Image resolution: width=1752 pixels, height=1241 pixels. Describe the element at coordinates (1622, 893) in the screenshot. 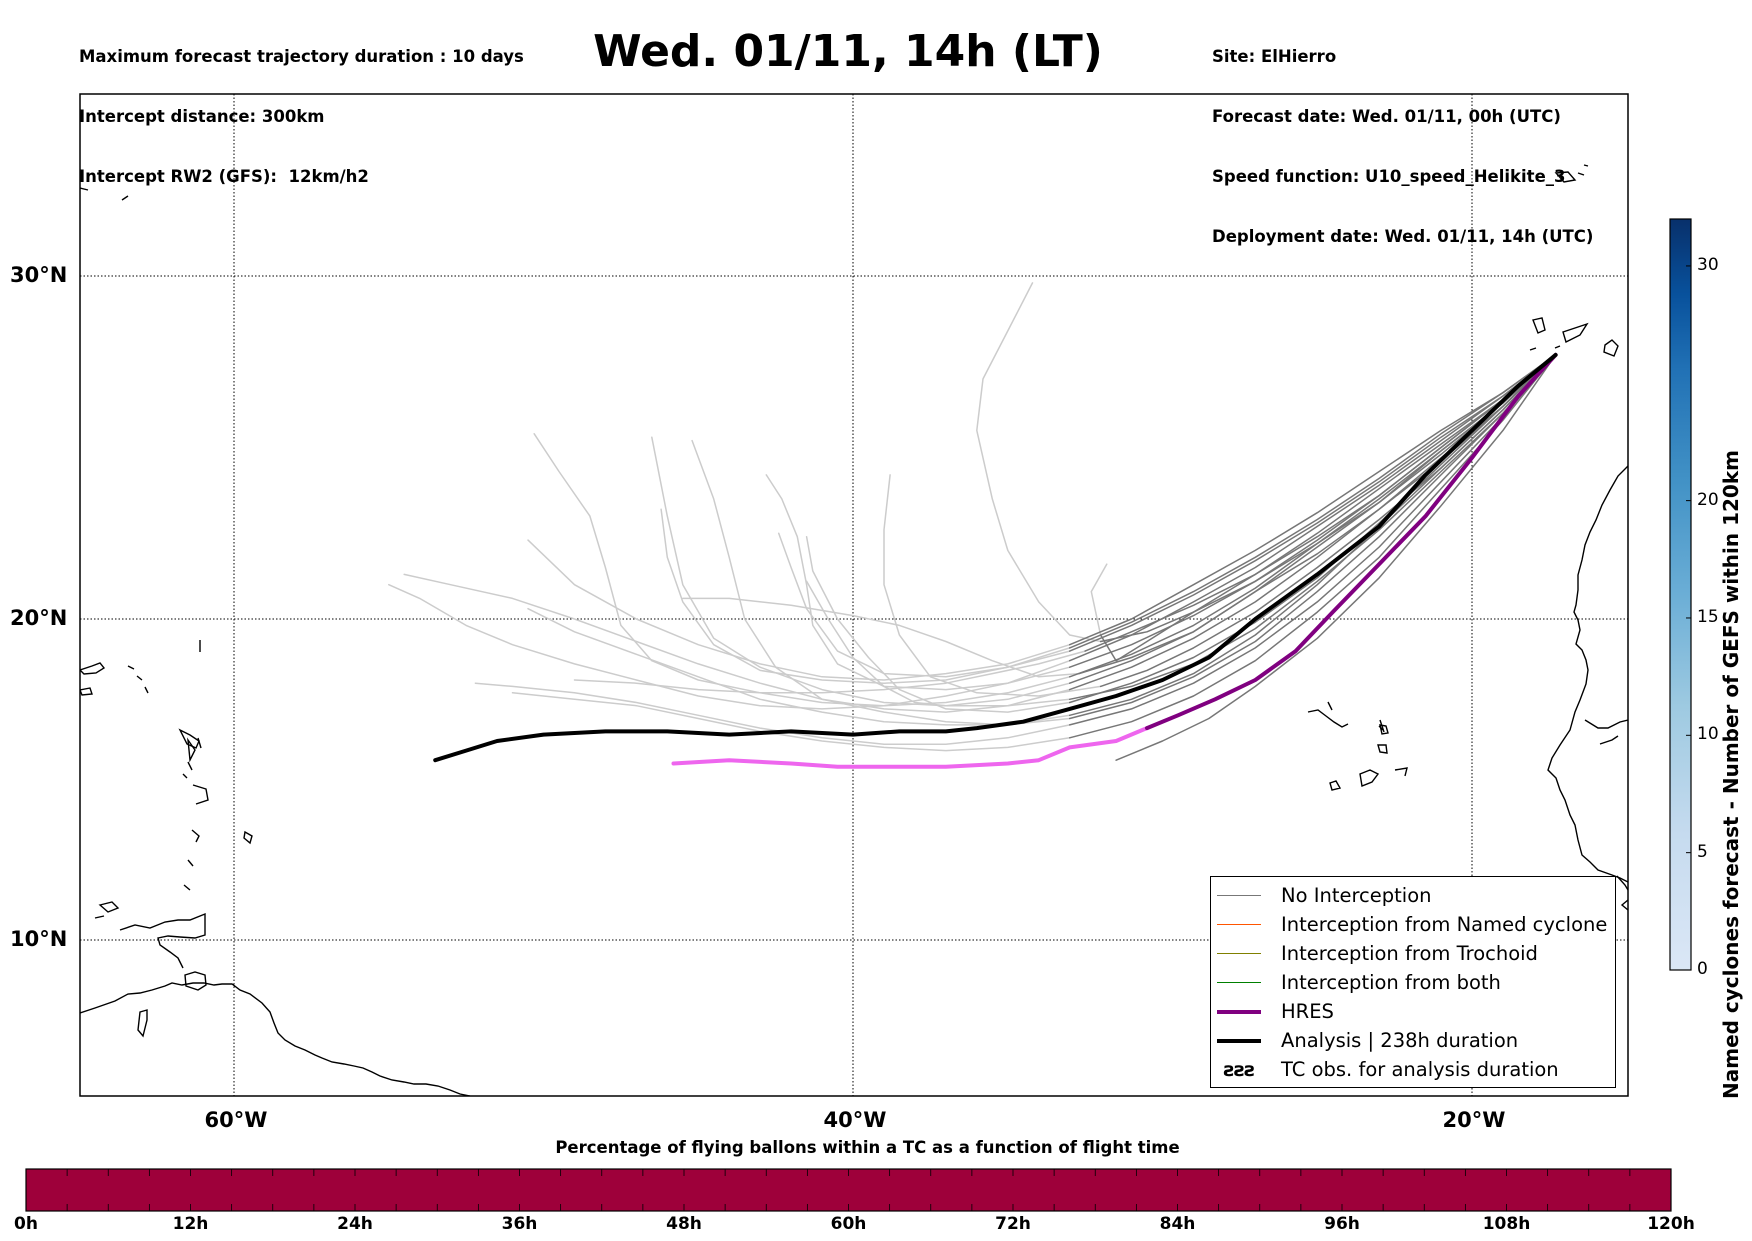

I see `coast-africa-guinea` at that location.